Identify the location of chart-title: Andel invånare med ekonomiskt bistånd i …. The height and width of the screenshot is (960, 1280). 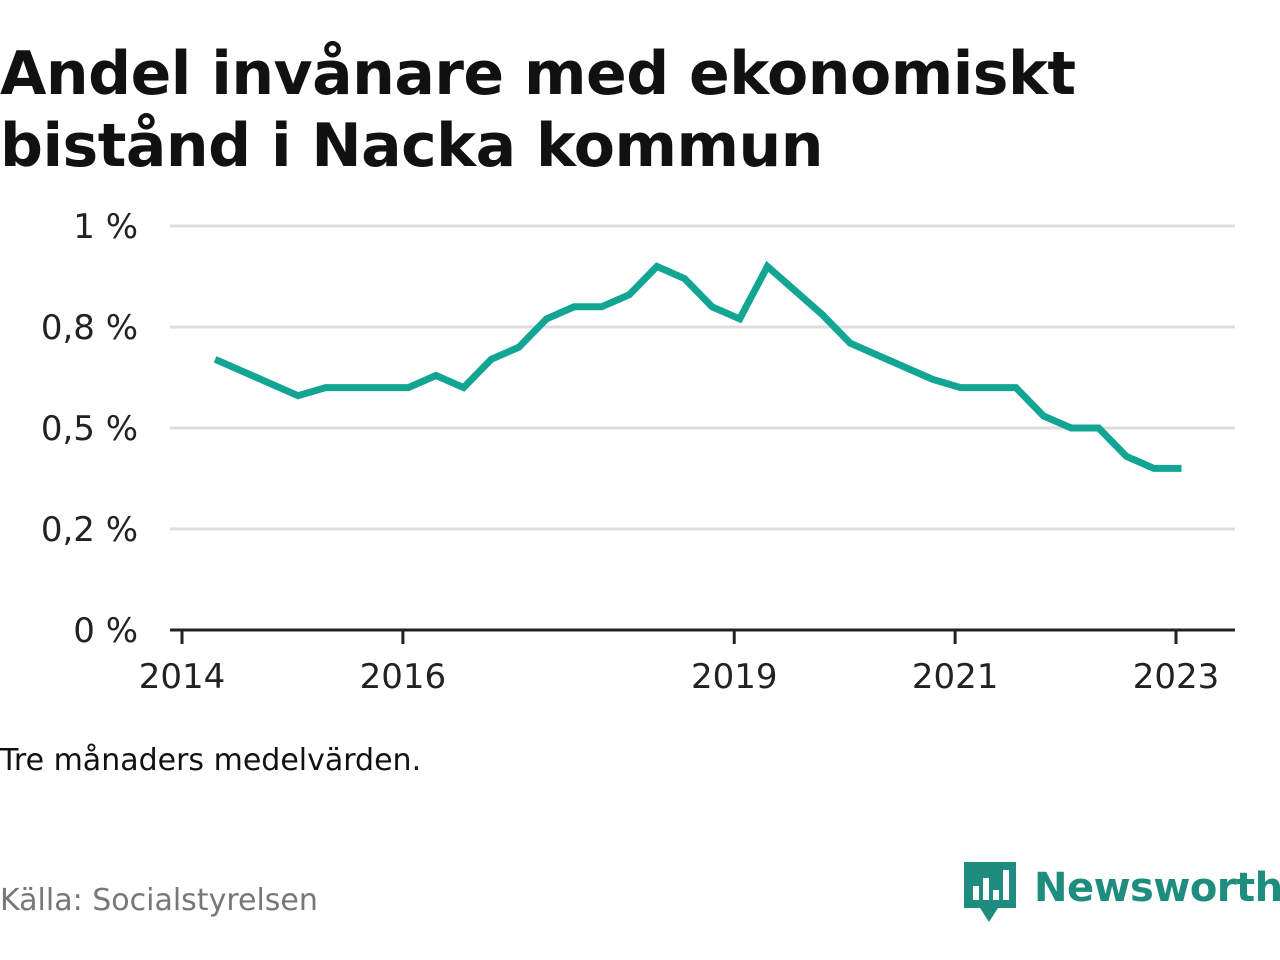
(538, 110).